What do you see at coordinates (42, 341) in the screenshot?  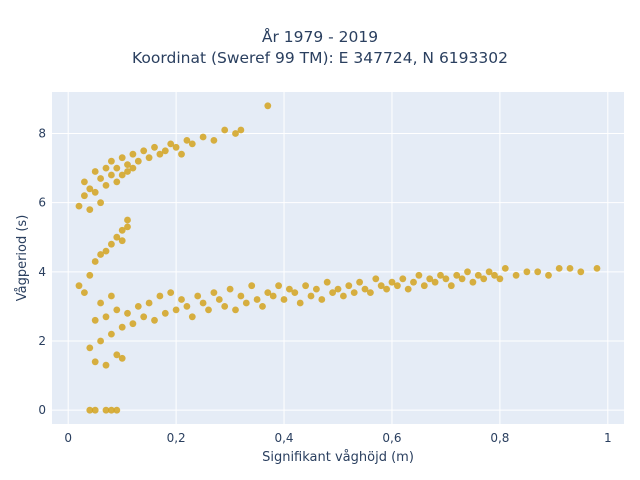 I see `y-tick-label: 2` at bounding box center [42, 341].